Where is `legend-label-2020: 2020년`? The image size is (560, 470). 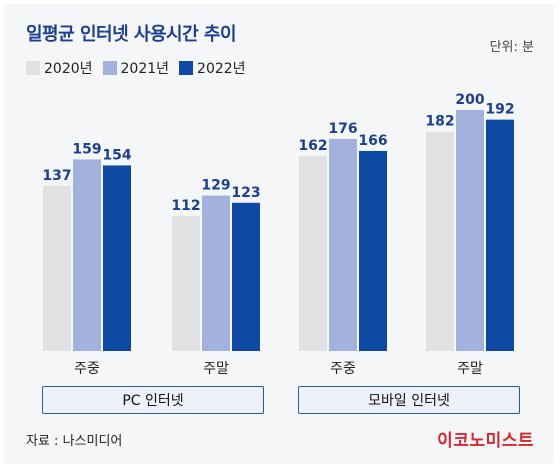 legend-label-2020: 2020년 is located at coordinates (68, 69).